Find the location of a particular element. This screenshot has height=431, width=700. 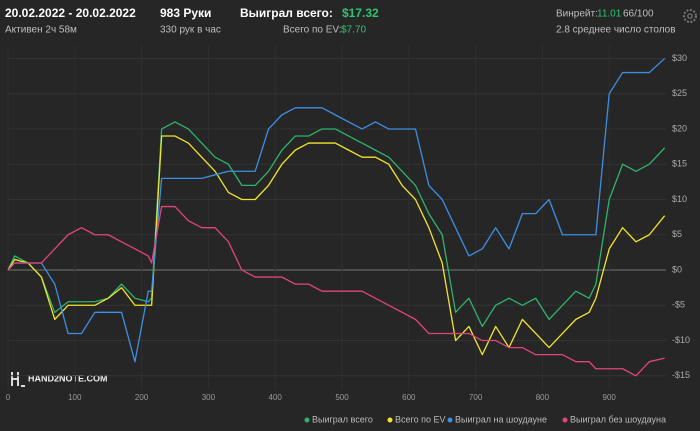

y-tick-label: $0 is located at coordinates (677, 269).